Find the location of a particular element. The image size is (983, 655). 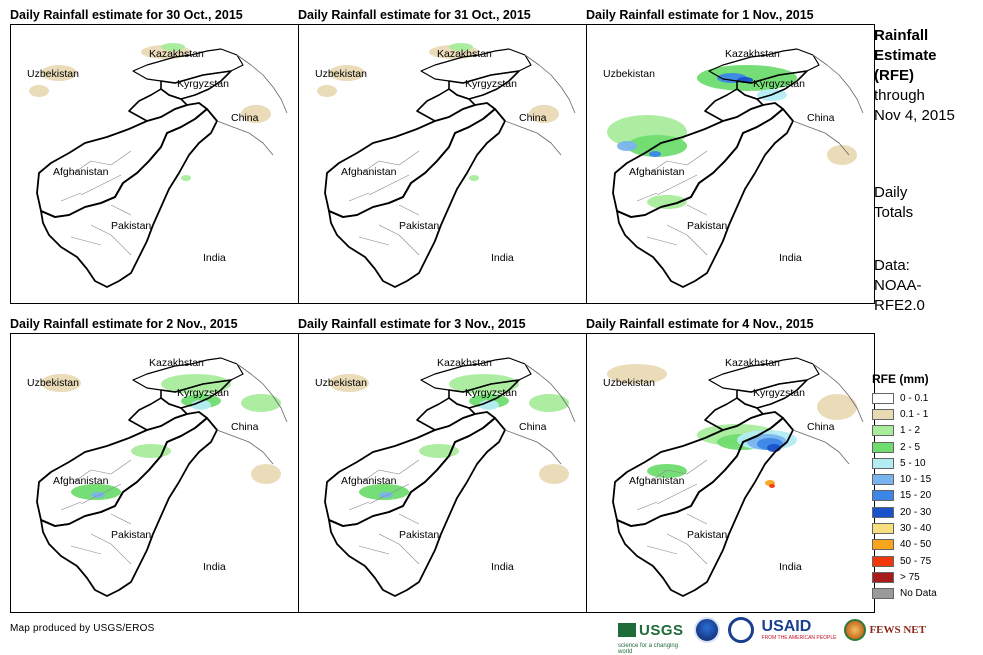

panel-title: Daily Rainfall estimate for 2 Nov., 2015 is located at coordinates (124, 324).